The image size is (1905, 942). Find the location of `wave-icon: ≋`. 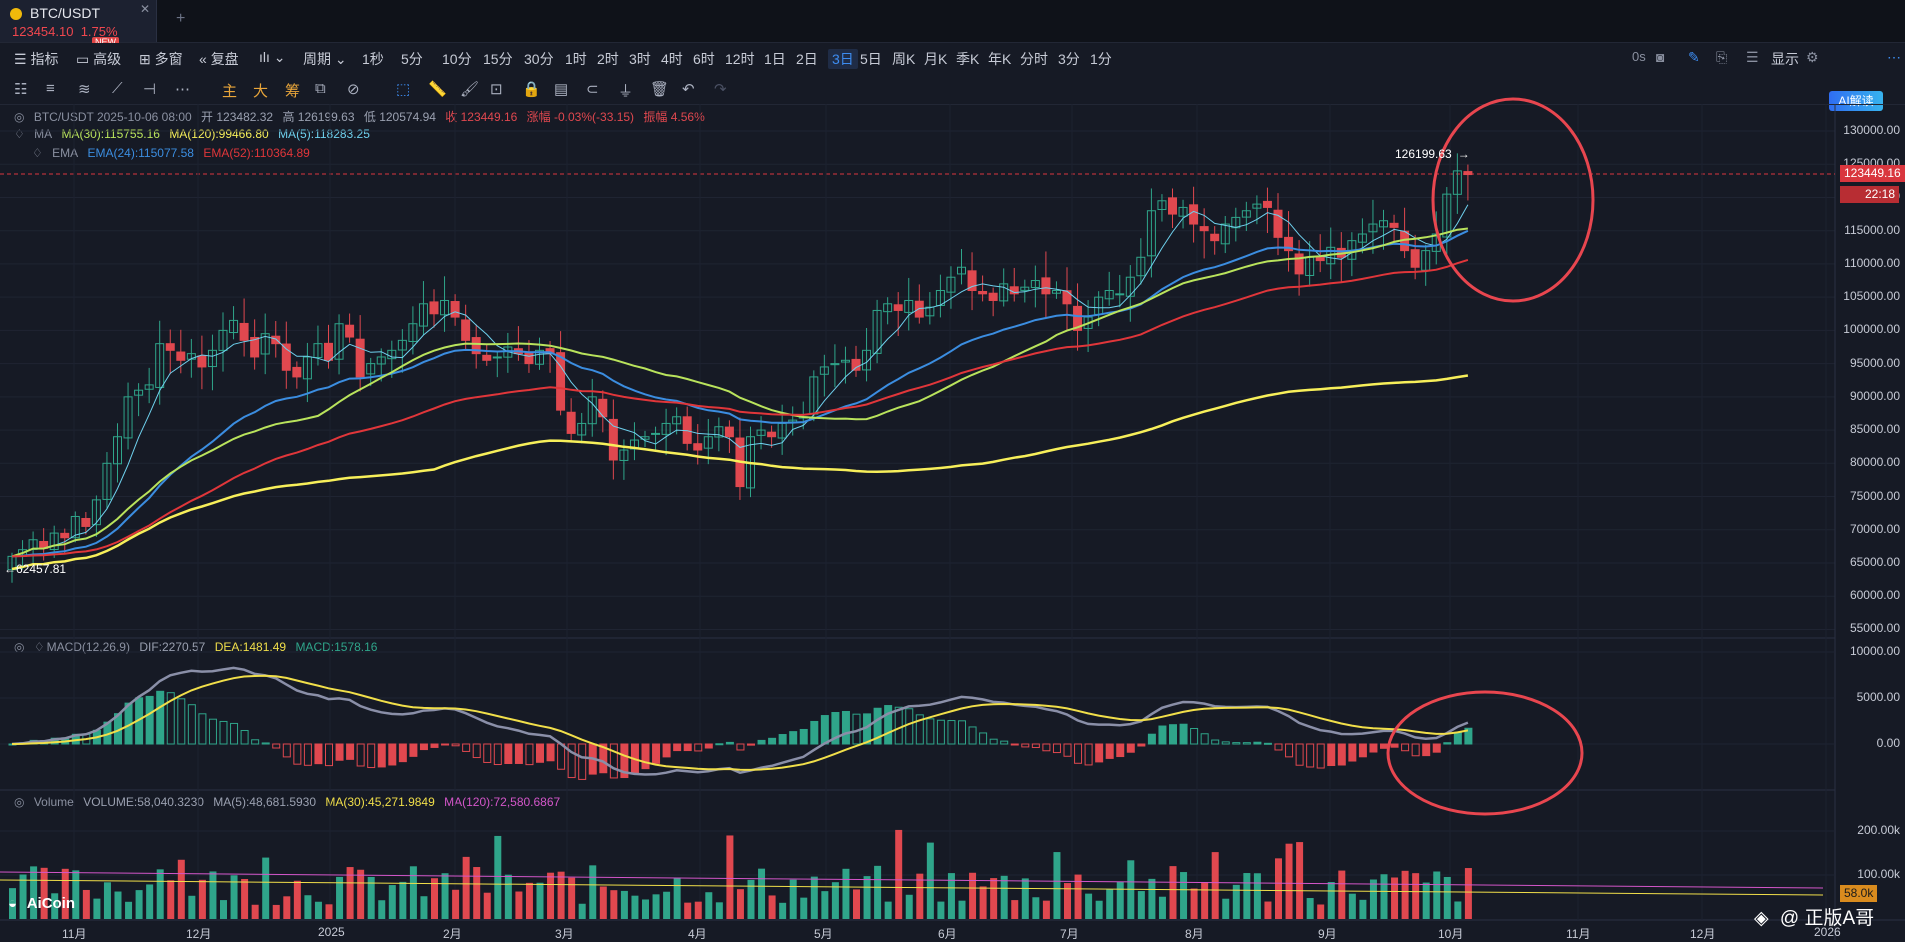

wave-icon: ≋ is located at coordinates (84, 89).